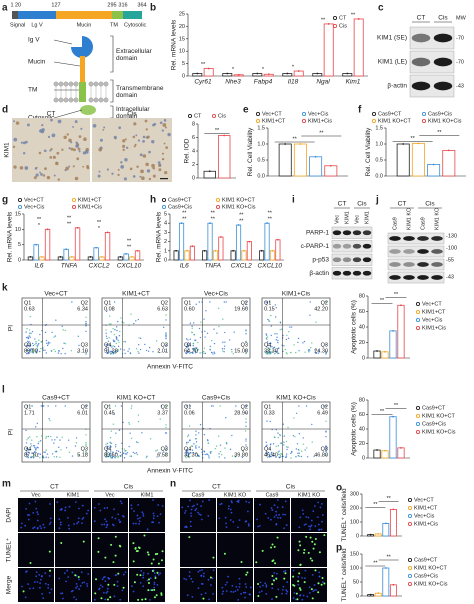  Describe the element at coordinates (344, 575) in the screenshot. I see `y-axis-label: TUNEL⁺ cells/field` at that location.